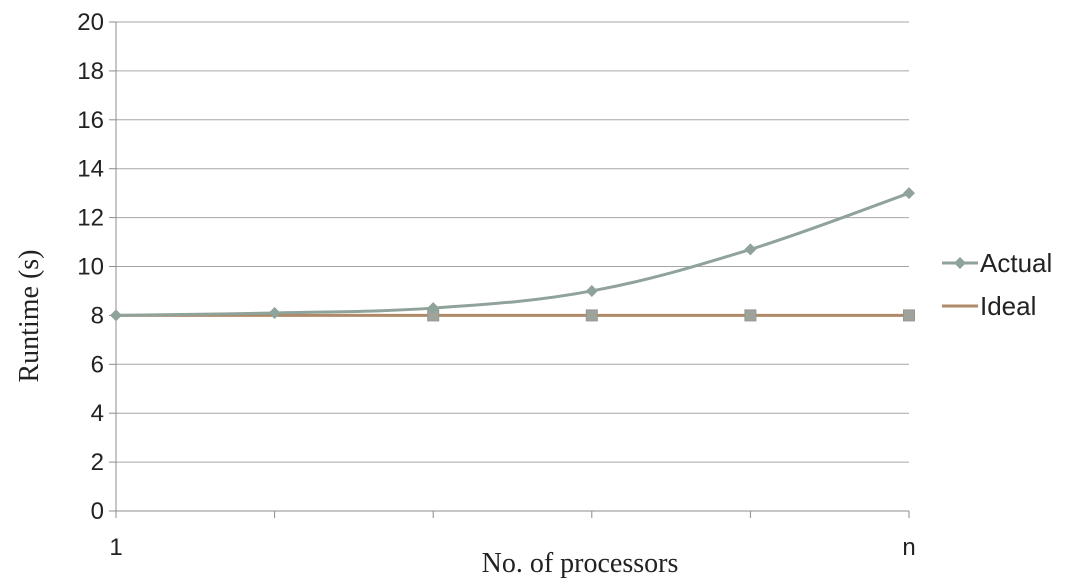  What do you see at coordinates (580, 563) in the screenshot?
I see `x-axis-title: No. of processors` at bounding box center [580, 563].